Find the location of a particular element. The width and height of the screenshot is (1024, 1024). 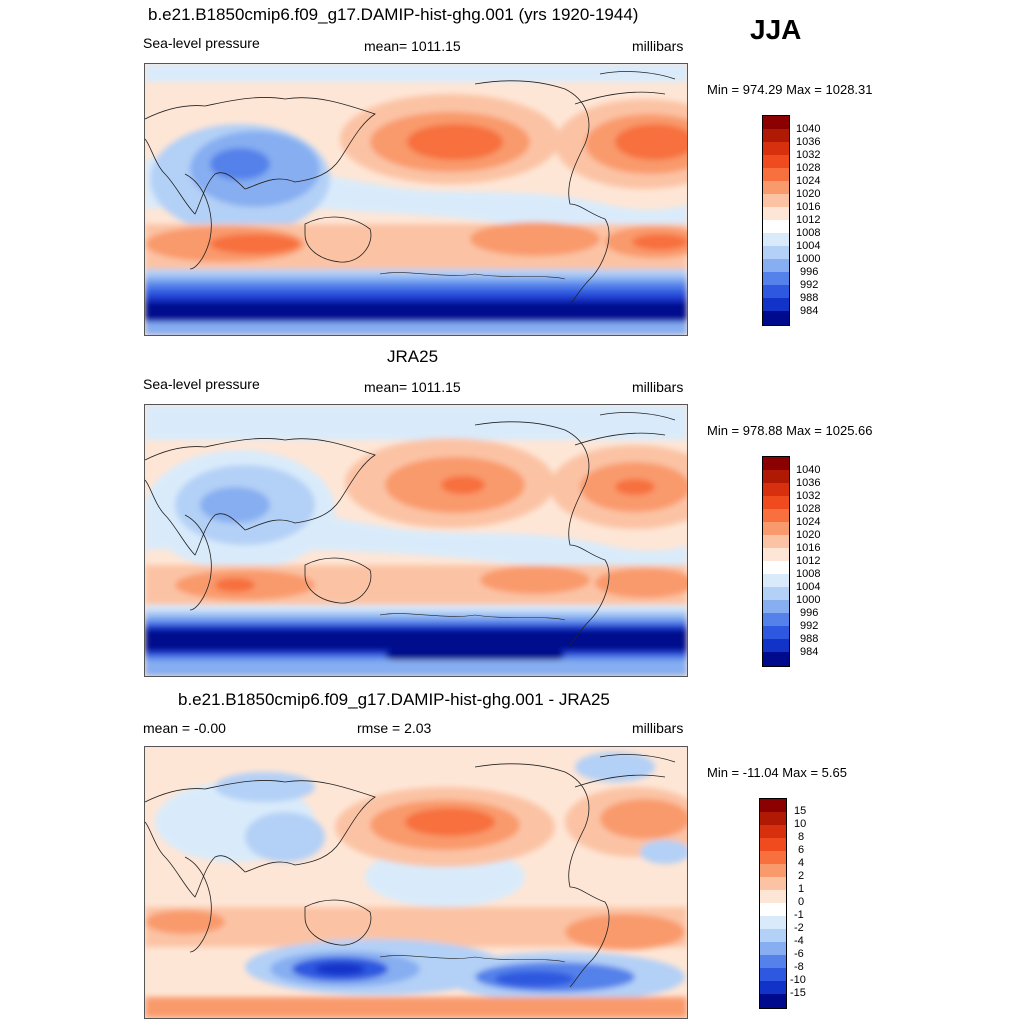

slp-map-obs is located at coordinates (416, 540).